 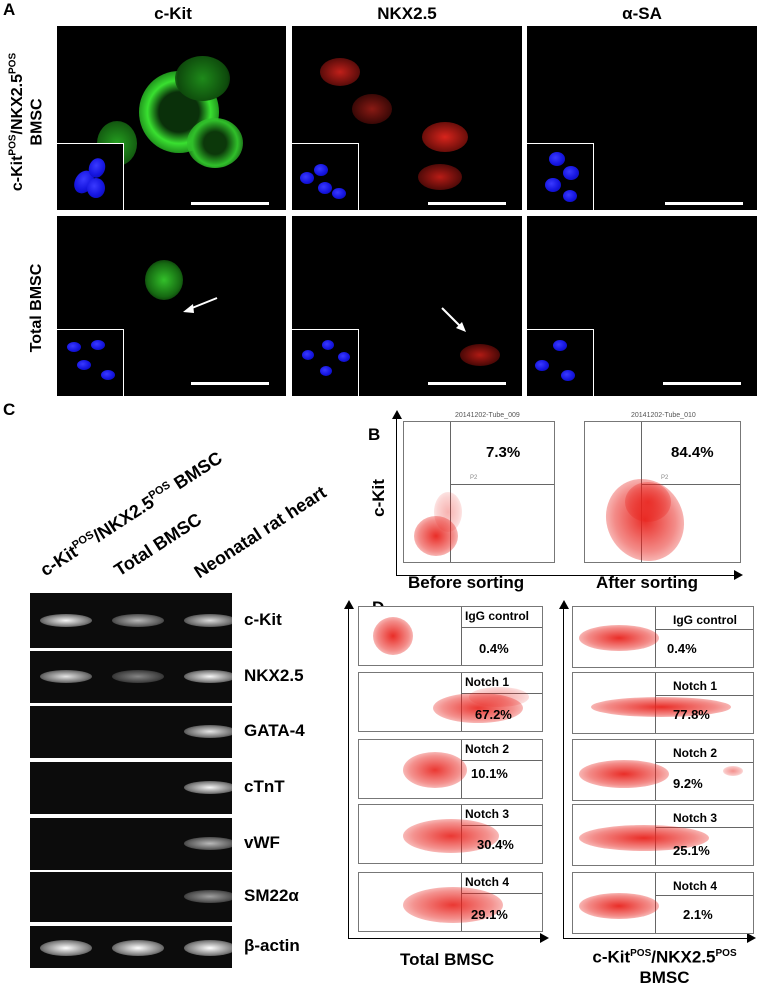 I want to click on plot-header: 20141202-Tube_009, so click(x=487, y=415).